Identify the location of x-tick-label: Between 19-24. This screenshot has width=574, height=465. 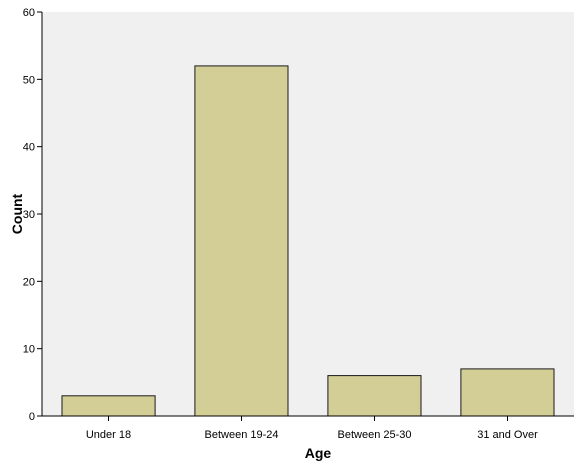
(242, 435).